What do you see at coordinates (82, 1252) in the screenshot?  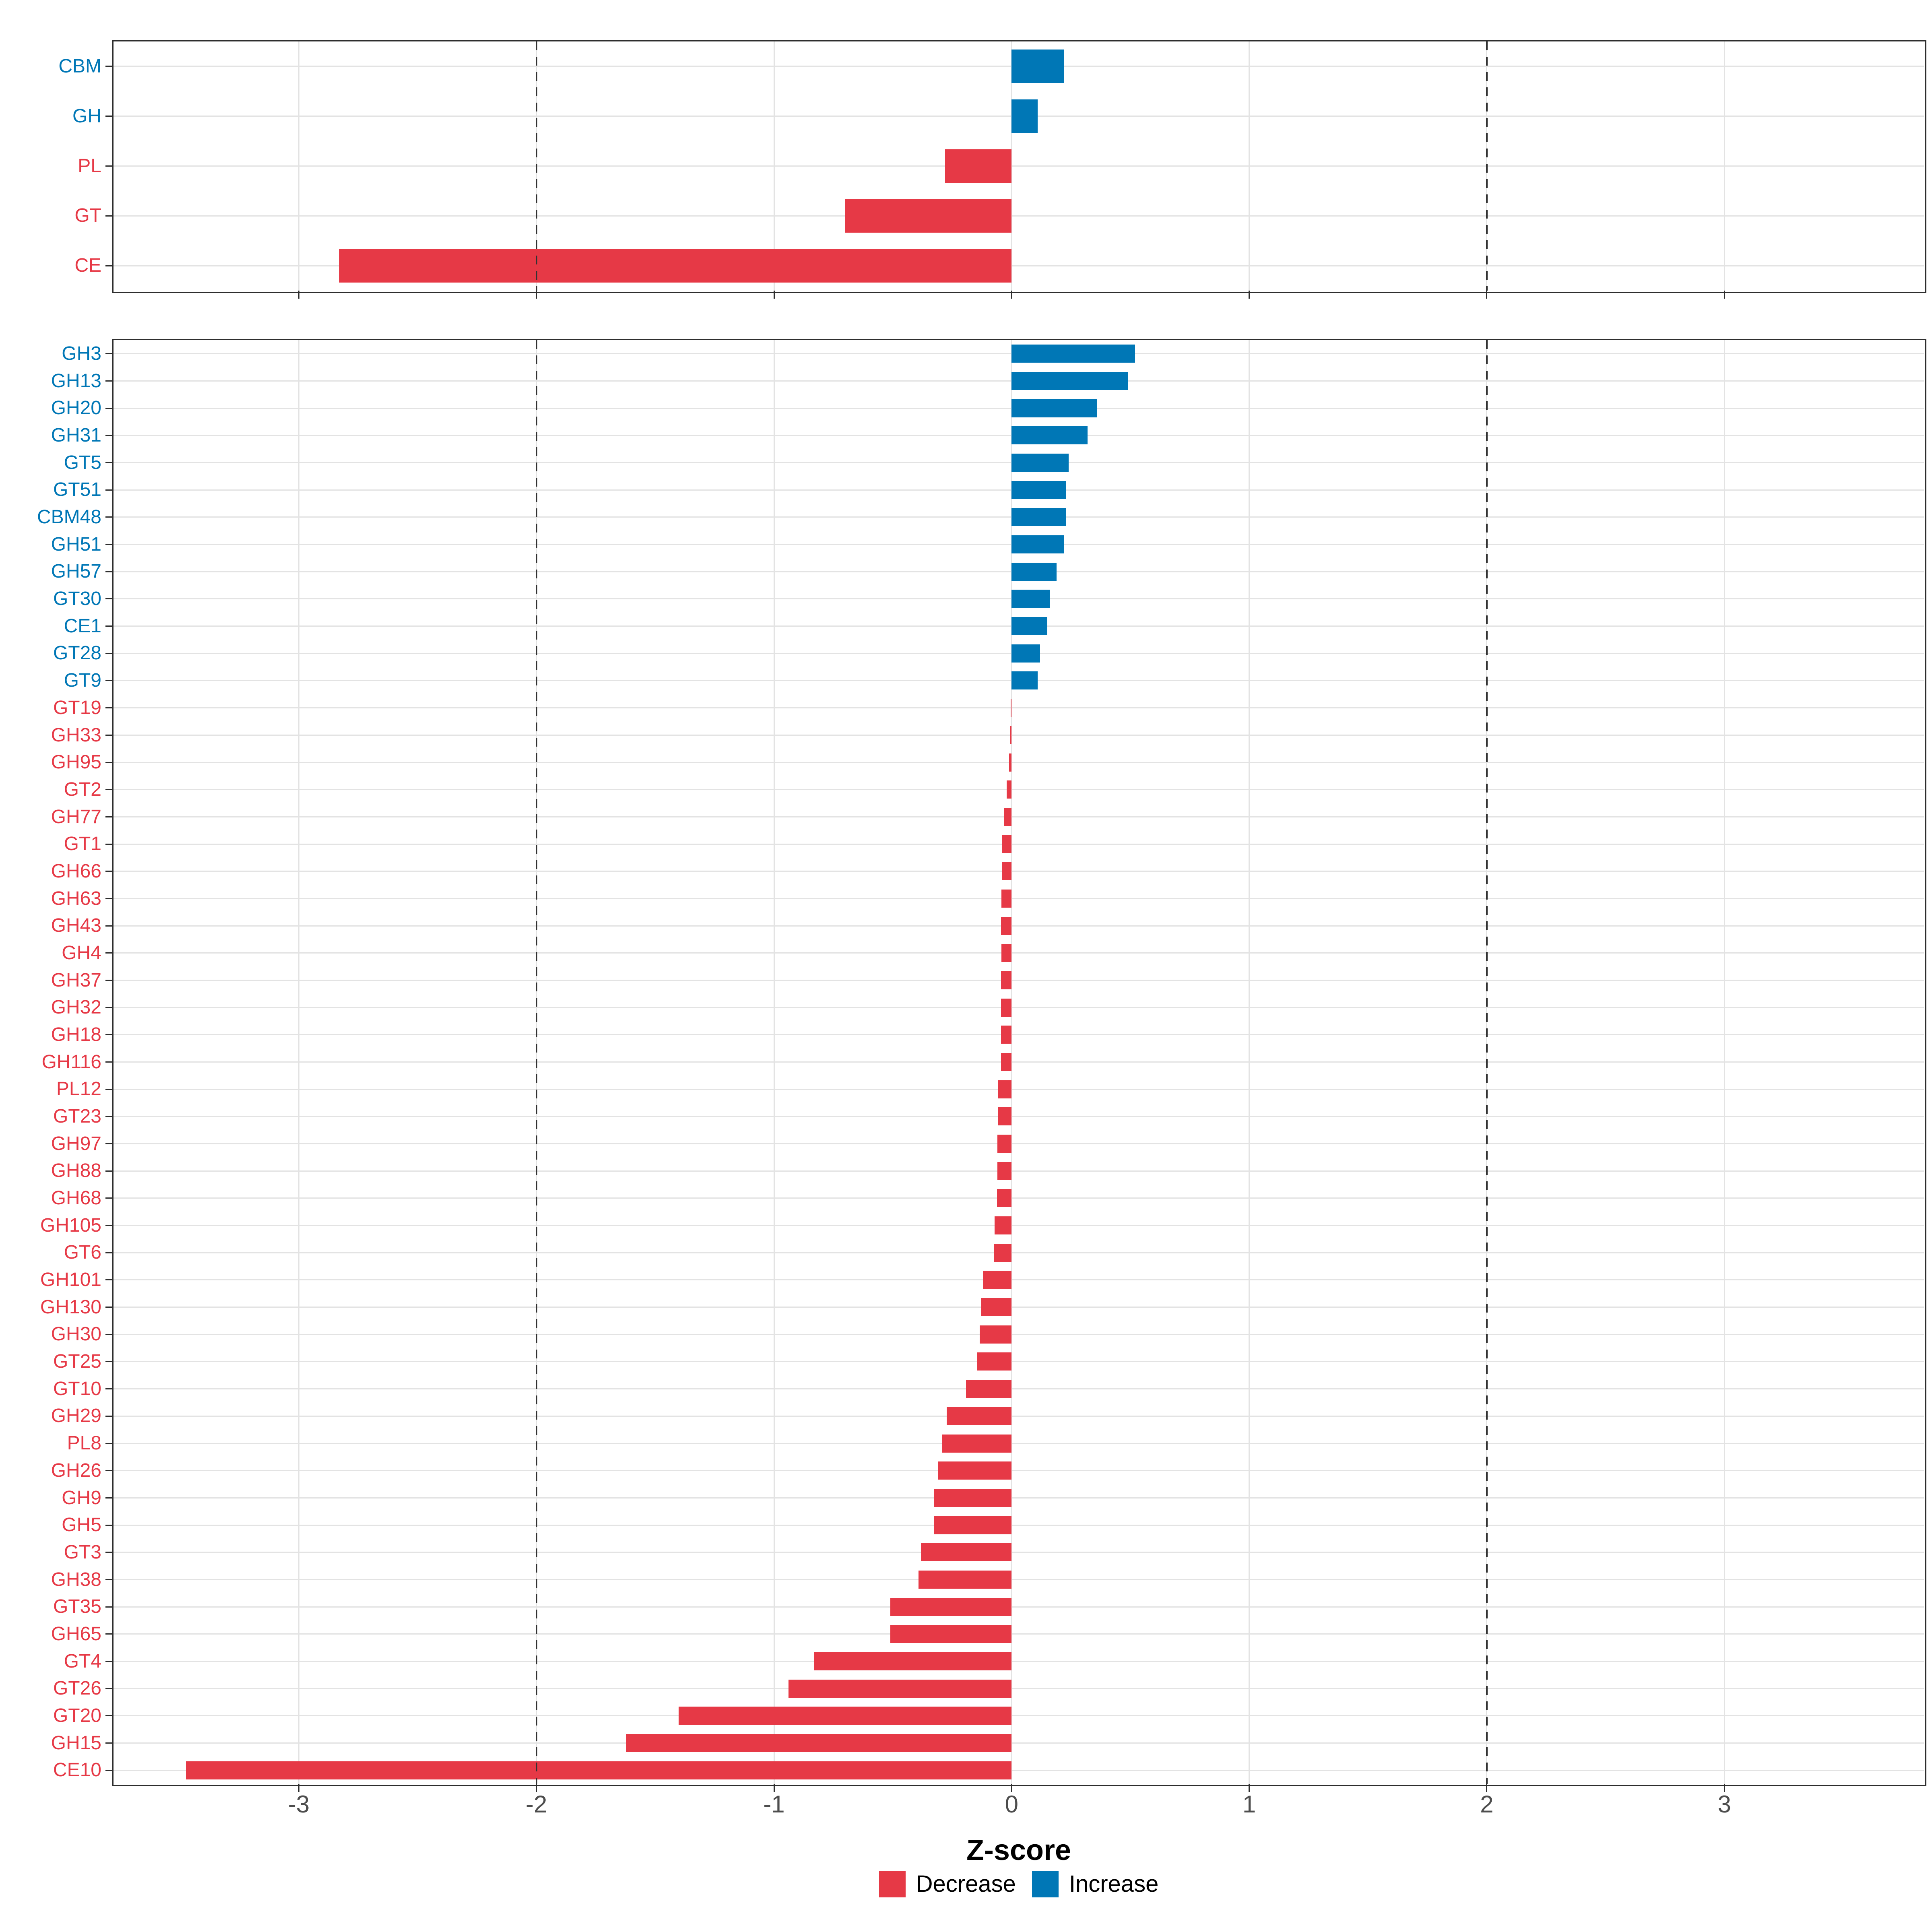 I see `category-label: GT6` at bounding box center [82, 1252].